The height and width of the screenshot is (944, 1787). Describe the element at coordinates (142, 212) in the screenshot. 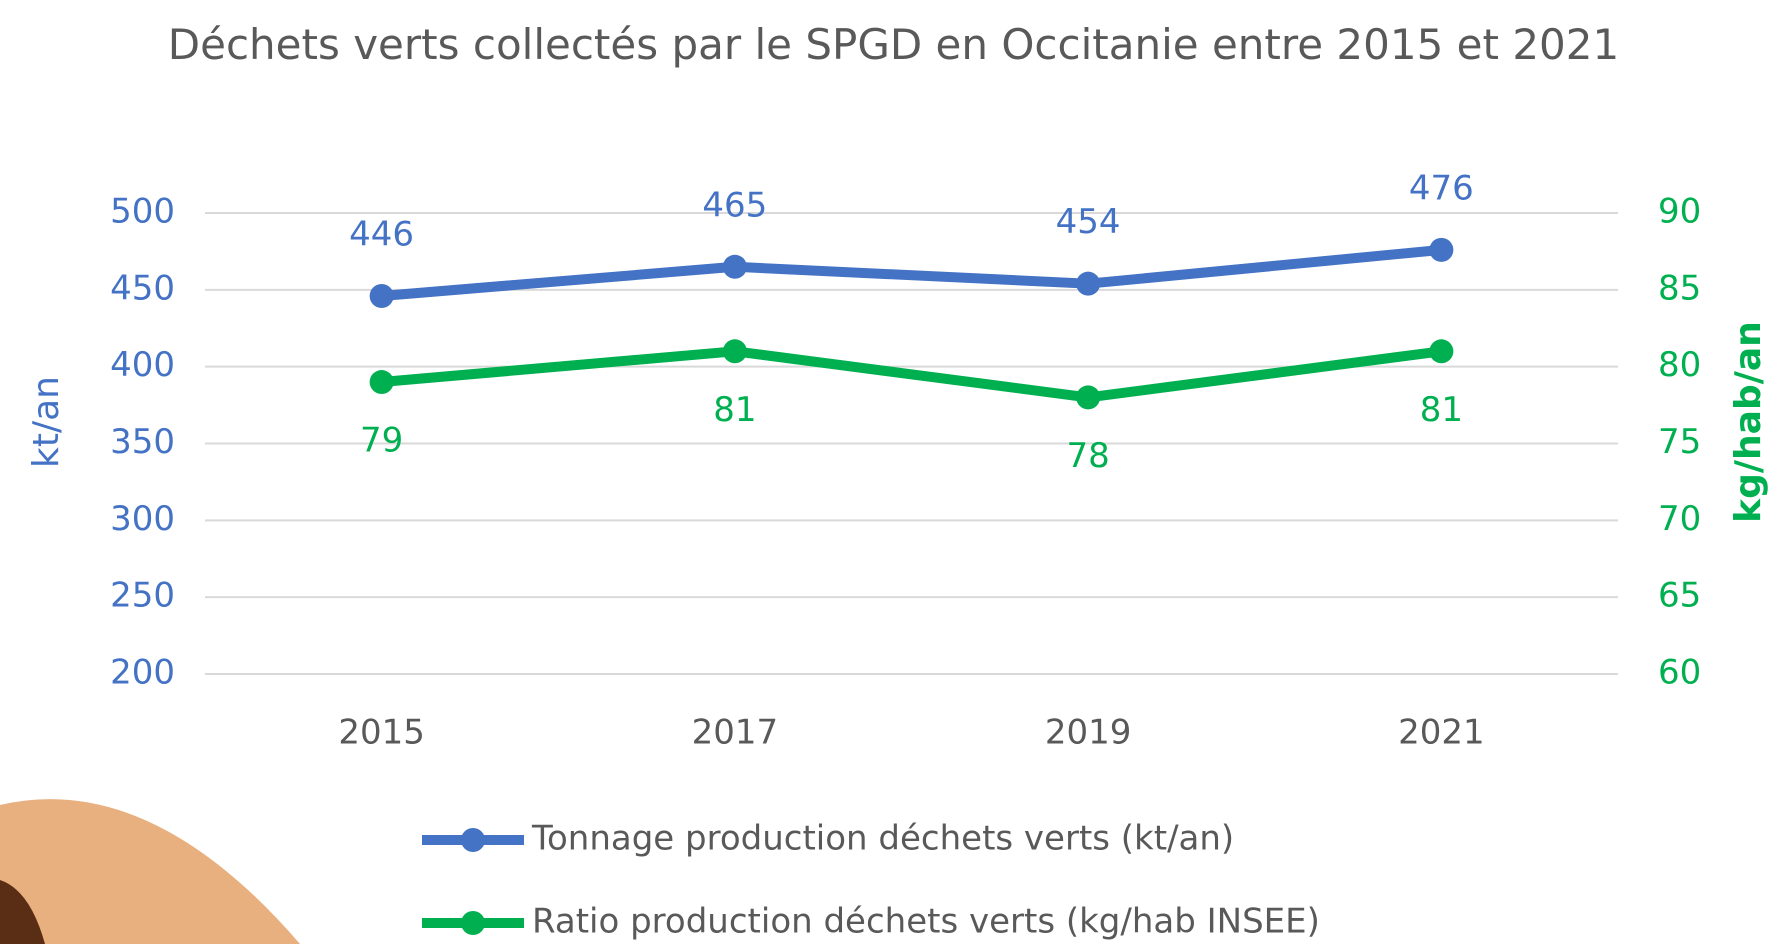

I see `y-tick-label: 500` at that location.